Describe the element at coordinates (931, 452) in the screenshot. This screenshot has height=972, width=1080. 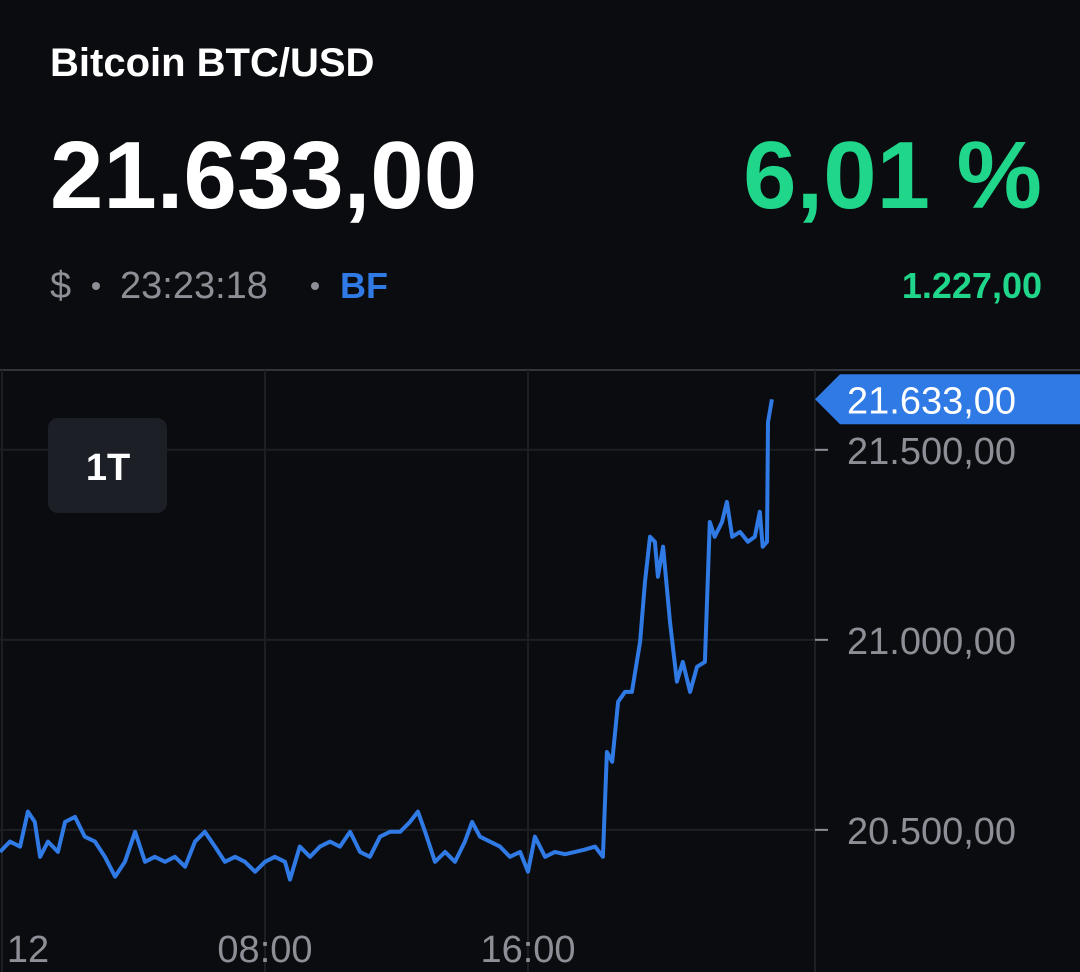
I see `y-tick-label: 21.500,00` at that location.